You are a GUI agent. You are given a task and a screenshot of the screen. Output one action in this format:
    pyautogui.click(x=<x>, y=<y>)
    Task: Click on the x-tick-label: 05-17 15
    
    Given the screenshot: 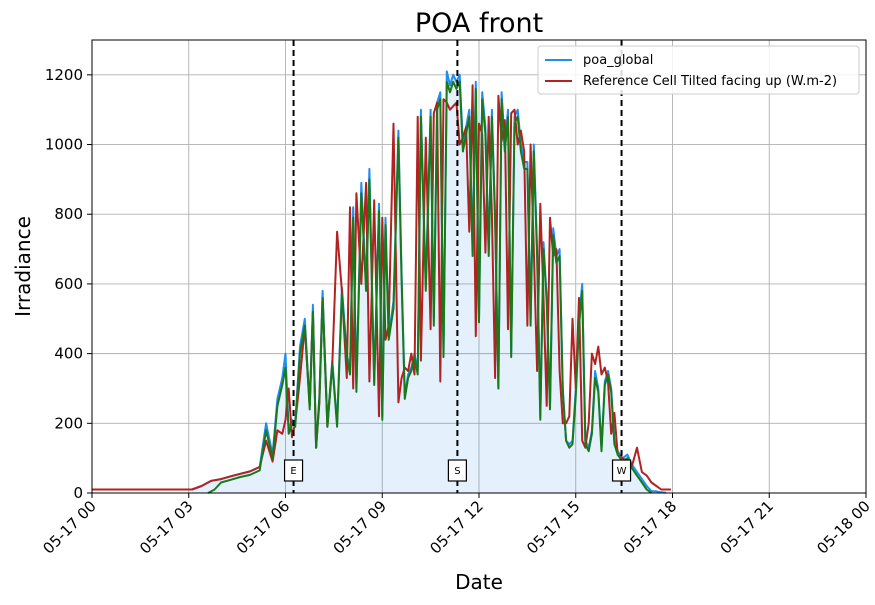 What is the action you would take?
    pyautogui.click(x=553, y=527)
    